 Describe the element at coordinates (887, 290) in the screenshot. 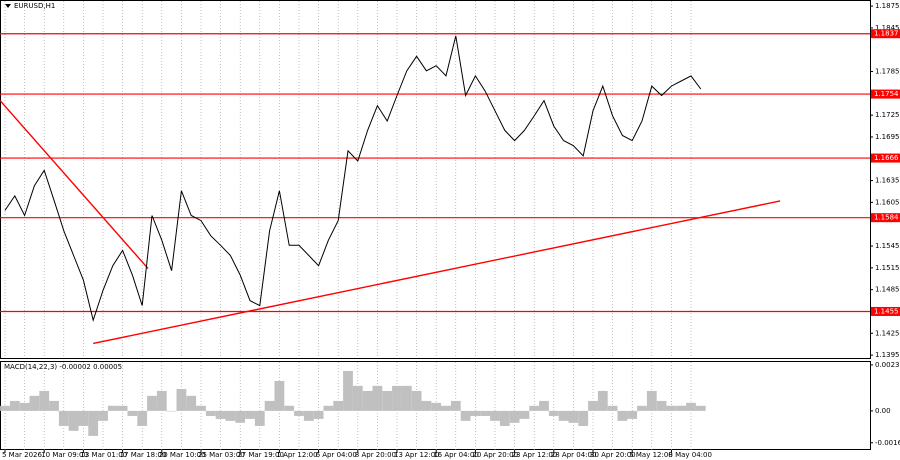

I see `y-tick-label: 1.1485` at that location.